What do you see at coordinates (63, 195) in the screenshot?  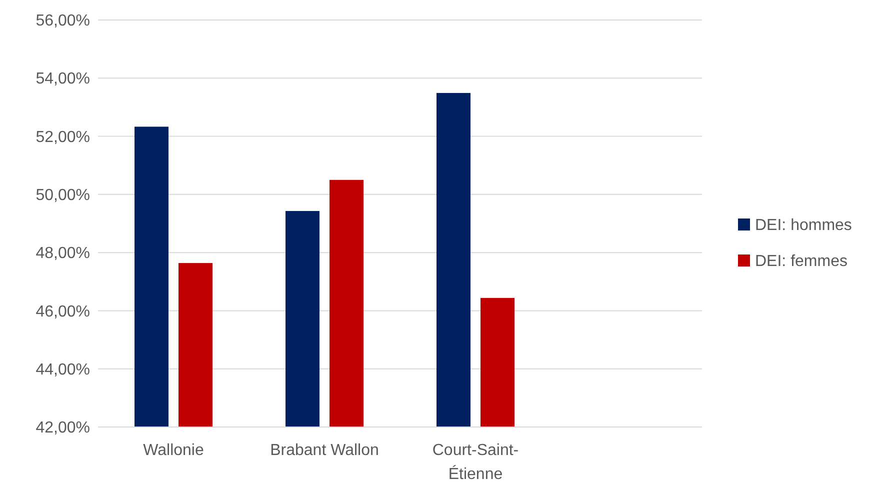 I see `y-tick-label: 50,00%` at bounding box center [63, 195].